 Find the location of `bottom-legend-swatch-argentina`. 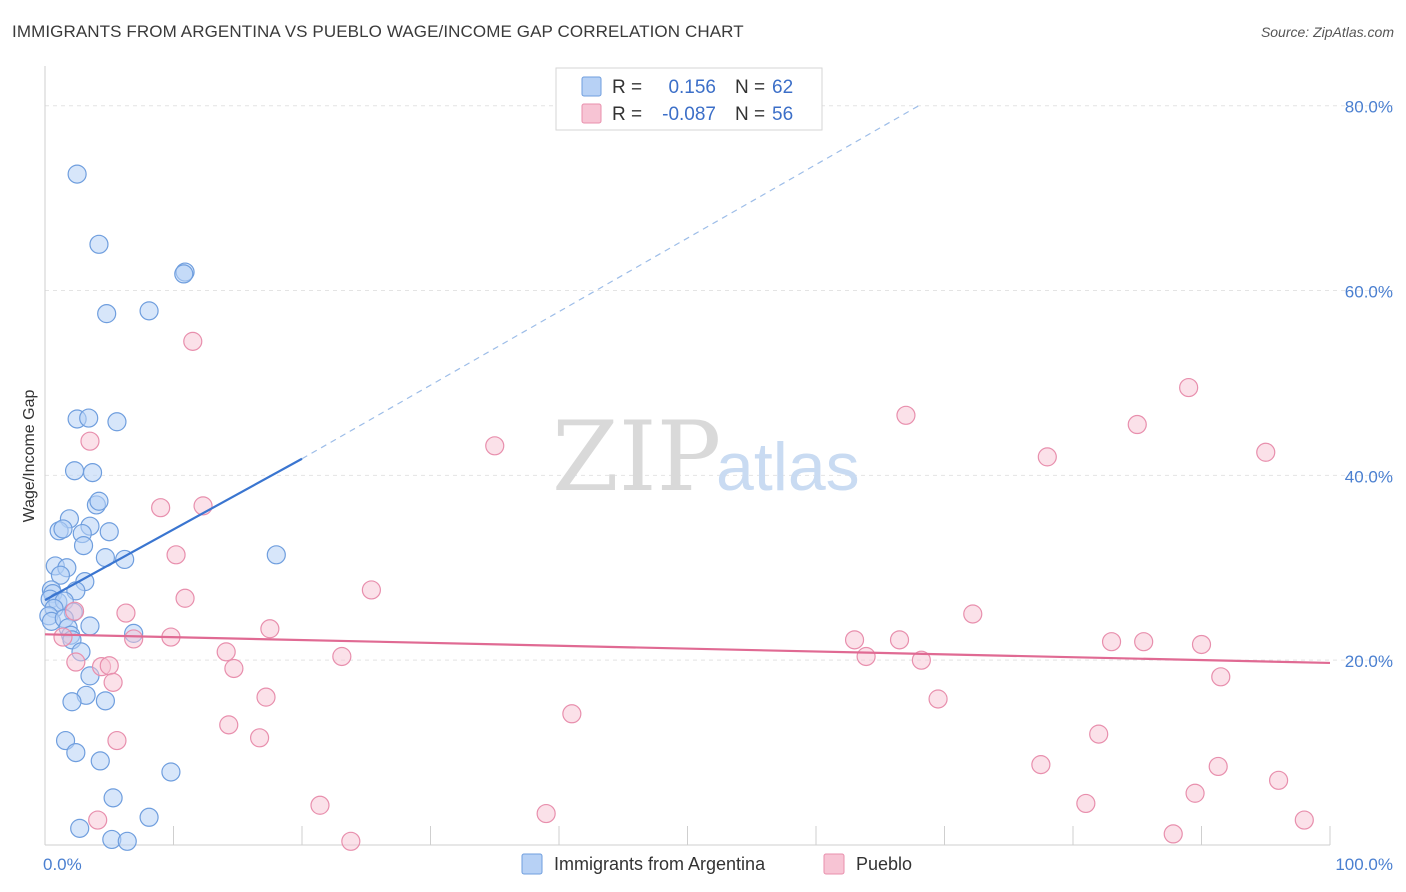

bottom-legend-swatch-argentina is located at coordinates (532, 864).